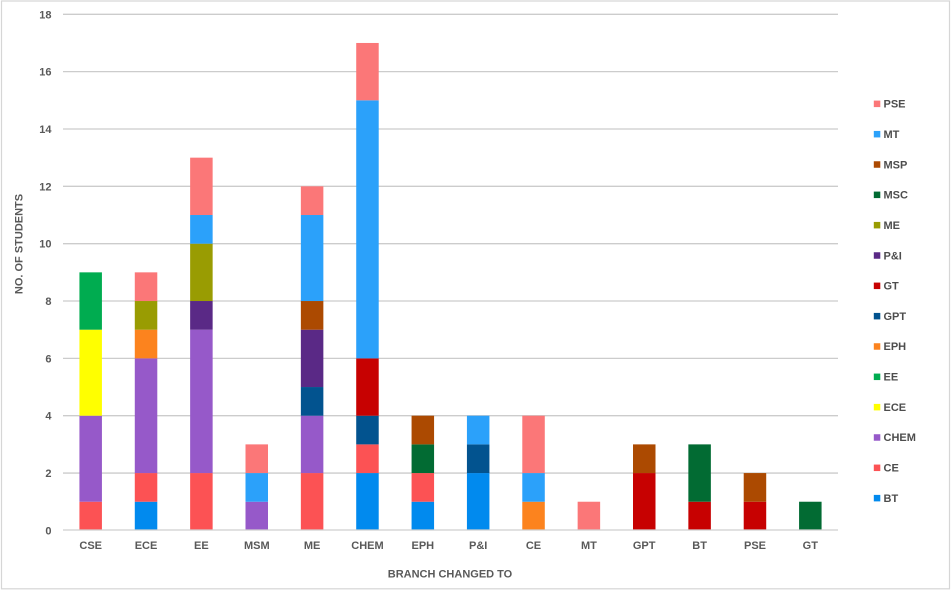 The image size is (951, 595). I want to click on svg-text: NO. OF STUDENTS, so click(20, 244).